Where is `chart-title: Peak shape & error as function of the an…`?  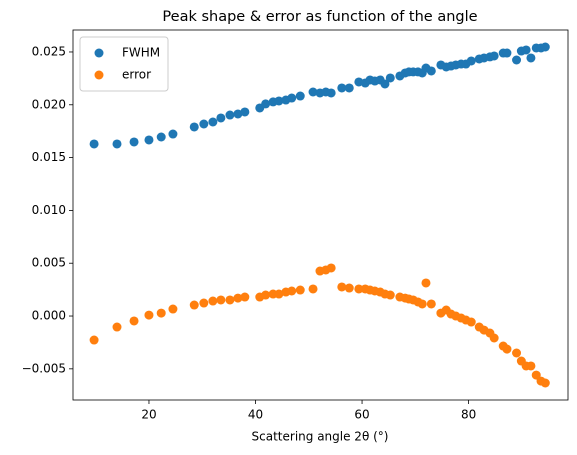 chart-title: Peak shape & error as function of the an… is located at coordinates (319, 17).